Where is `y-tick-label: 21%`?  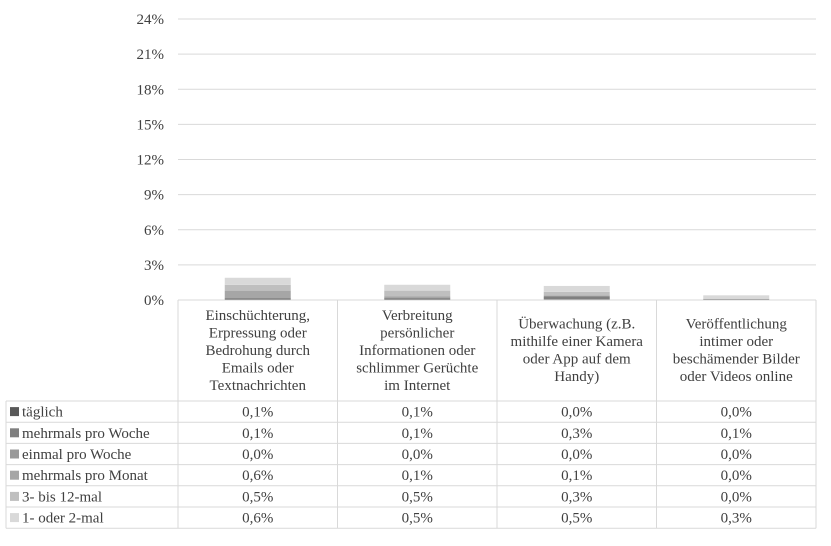
y-tick-label: 21% is located at coordinates (151, 55).